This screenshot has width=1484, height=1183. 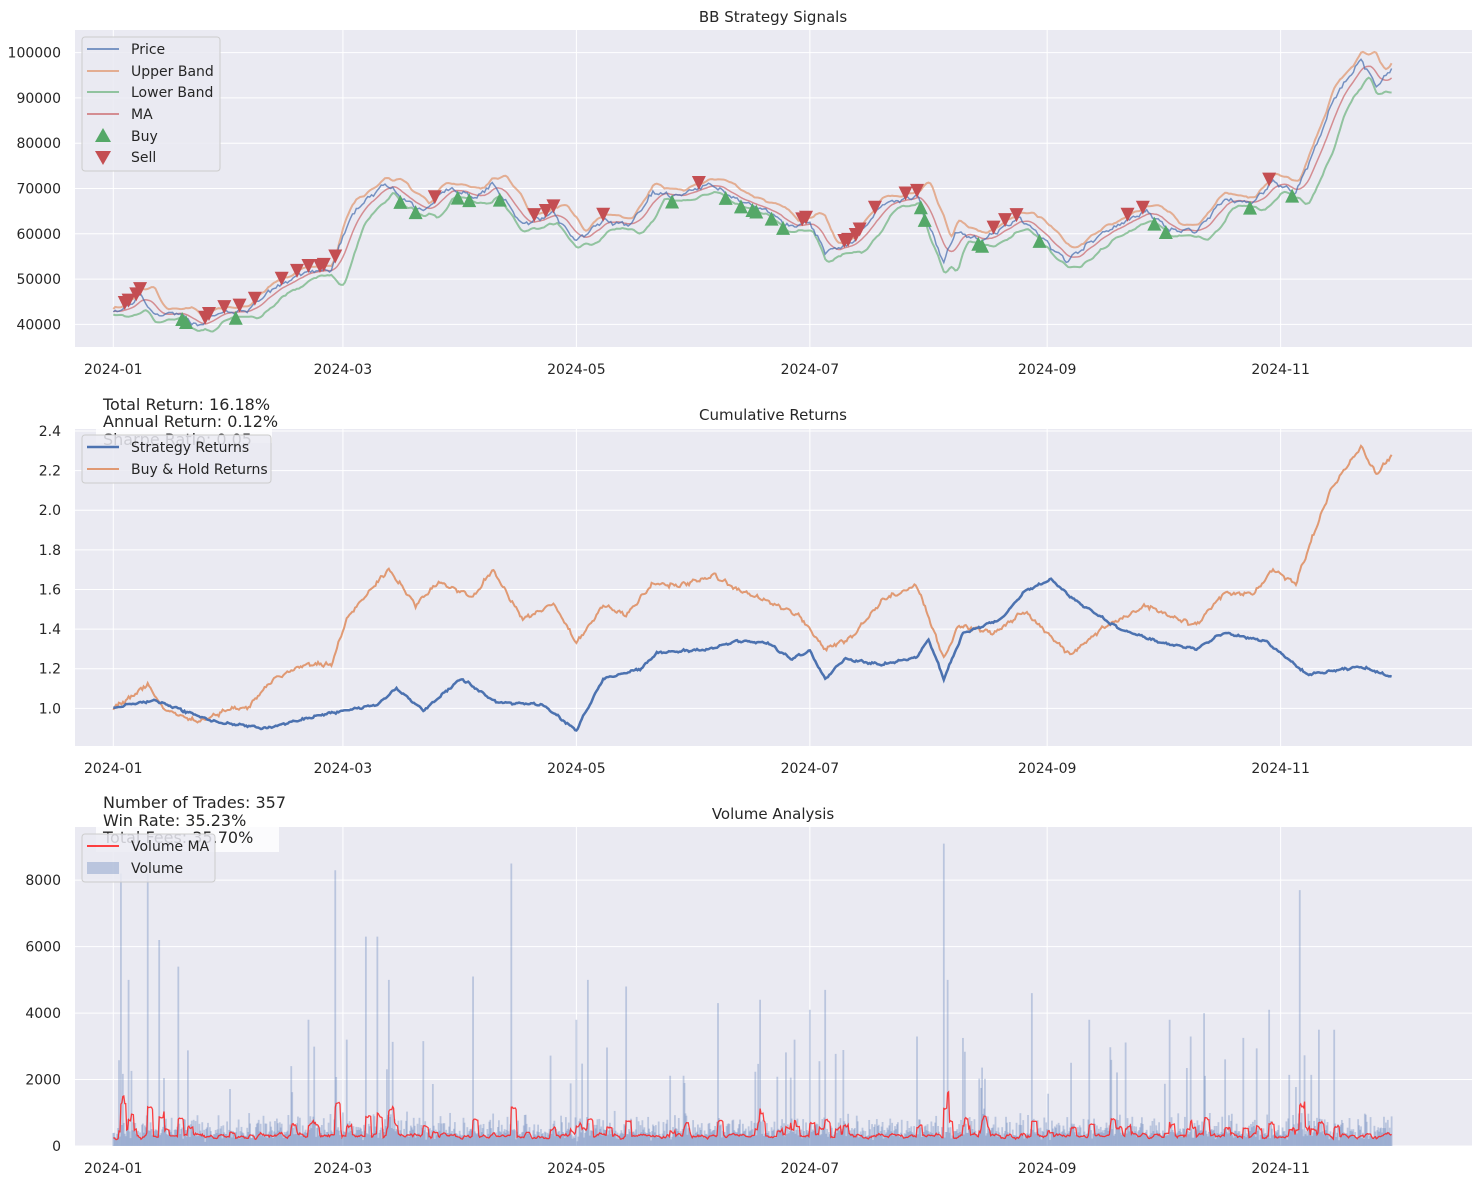 What do you see at coordinates (38, 325) in the screenshot?
I see `y-tick-label: 40000` at bounding box center [38, 325].